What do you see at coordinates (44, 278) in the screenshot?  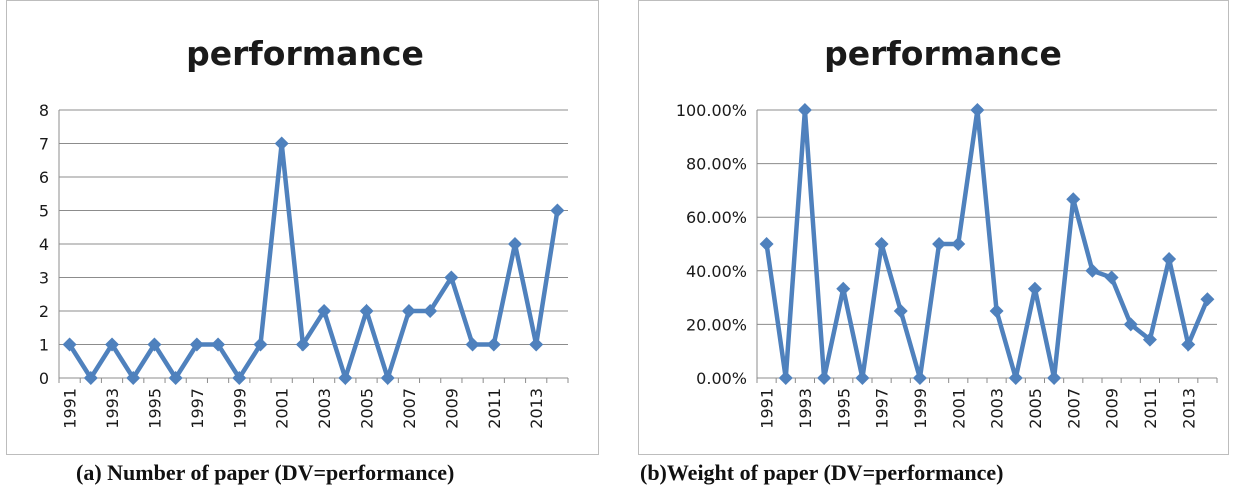 I see `y-tick-label: 3` at bounding box center [44, 278].